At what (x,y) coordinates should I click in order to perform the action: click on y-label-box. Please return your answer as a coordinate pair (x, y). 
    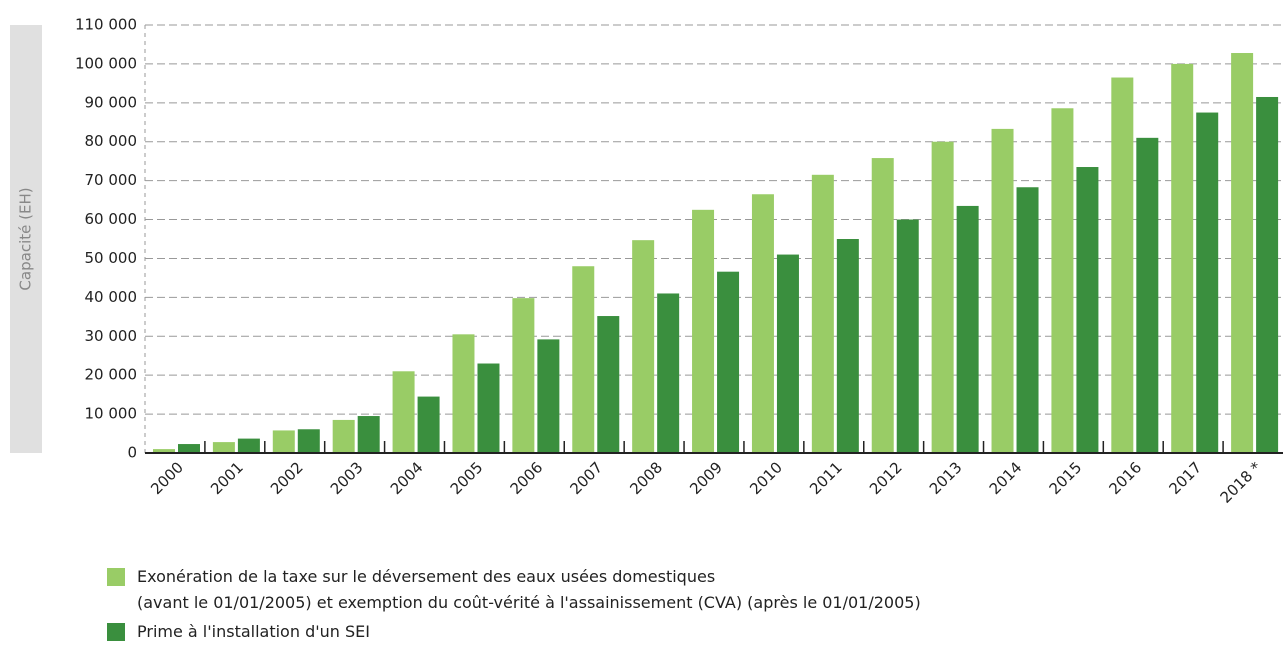
    Looking at the image, I should click on (26, 239).